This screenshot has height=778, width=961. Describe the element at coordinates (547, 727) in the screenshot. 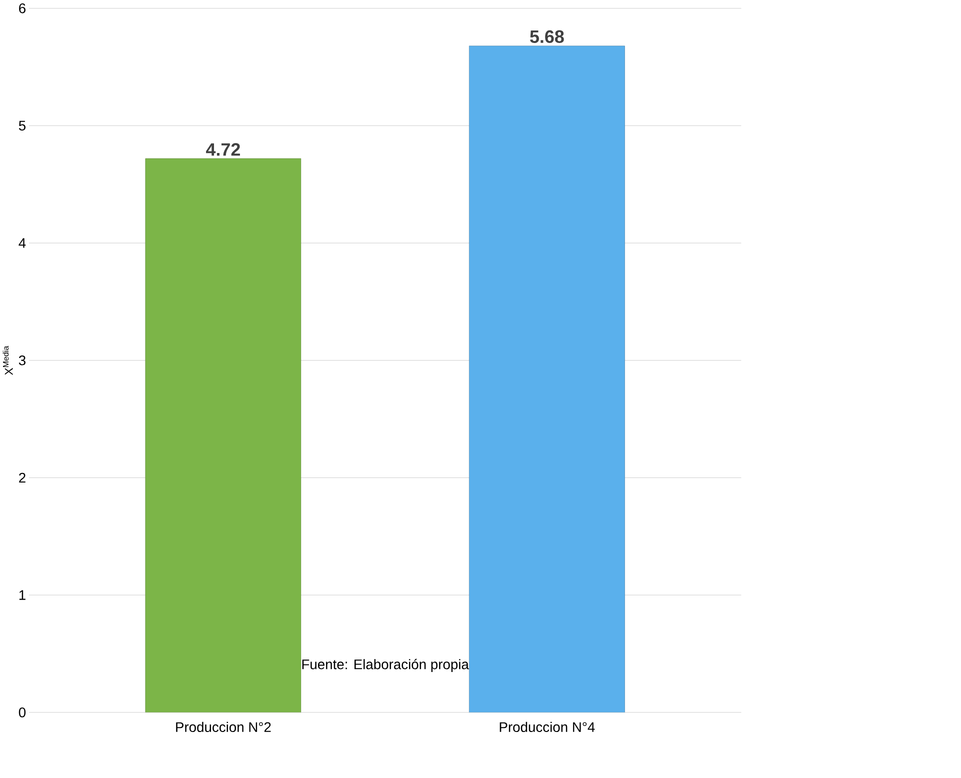

I see `x-tick-label: Produccion N°4` at that location.